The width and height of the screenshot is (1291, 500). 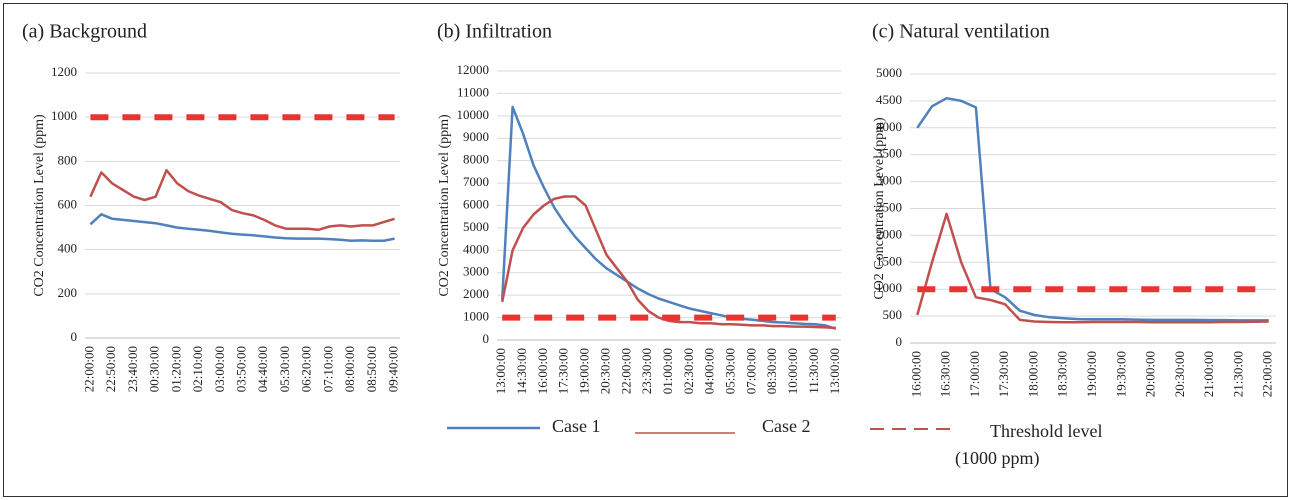 What do you see at coordinates (889, 153) in the screenshot?
I see `y-tick-label: 3500` at bounding box center [889, 153].